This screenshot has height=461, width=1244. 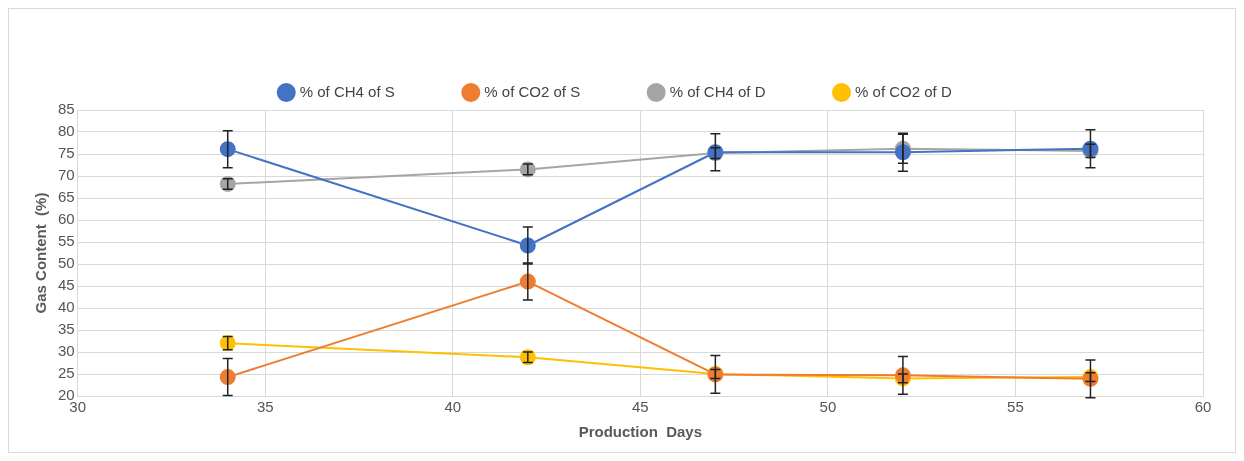 What do you see at coordinates (66, 373) in the screenshot?
I see `y-tick-label: 25` at bounding box center [66, 373].